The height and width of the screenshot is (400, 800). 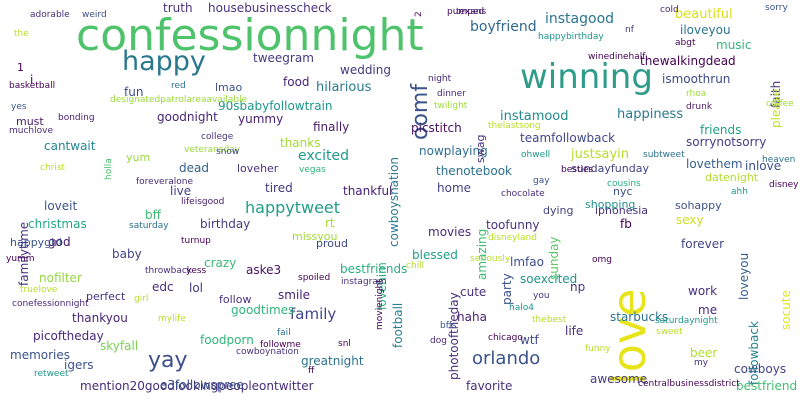 What do you see at coordinates (622, 210) in the screenshot?
I see `word-iphonesia: iphonesia` at bounding box center [622, 210].